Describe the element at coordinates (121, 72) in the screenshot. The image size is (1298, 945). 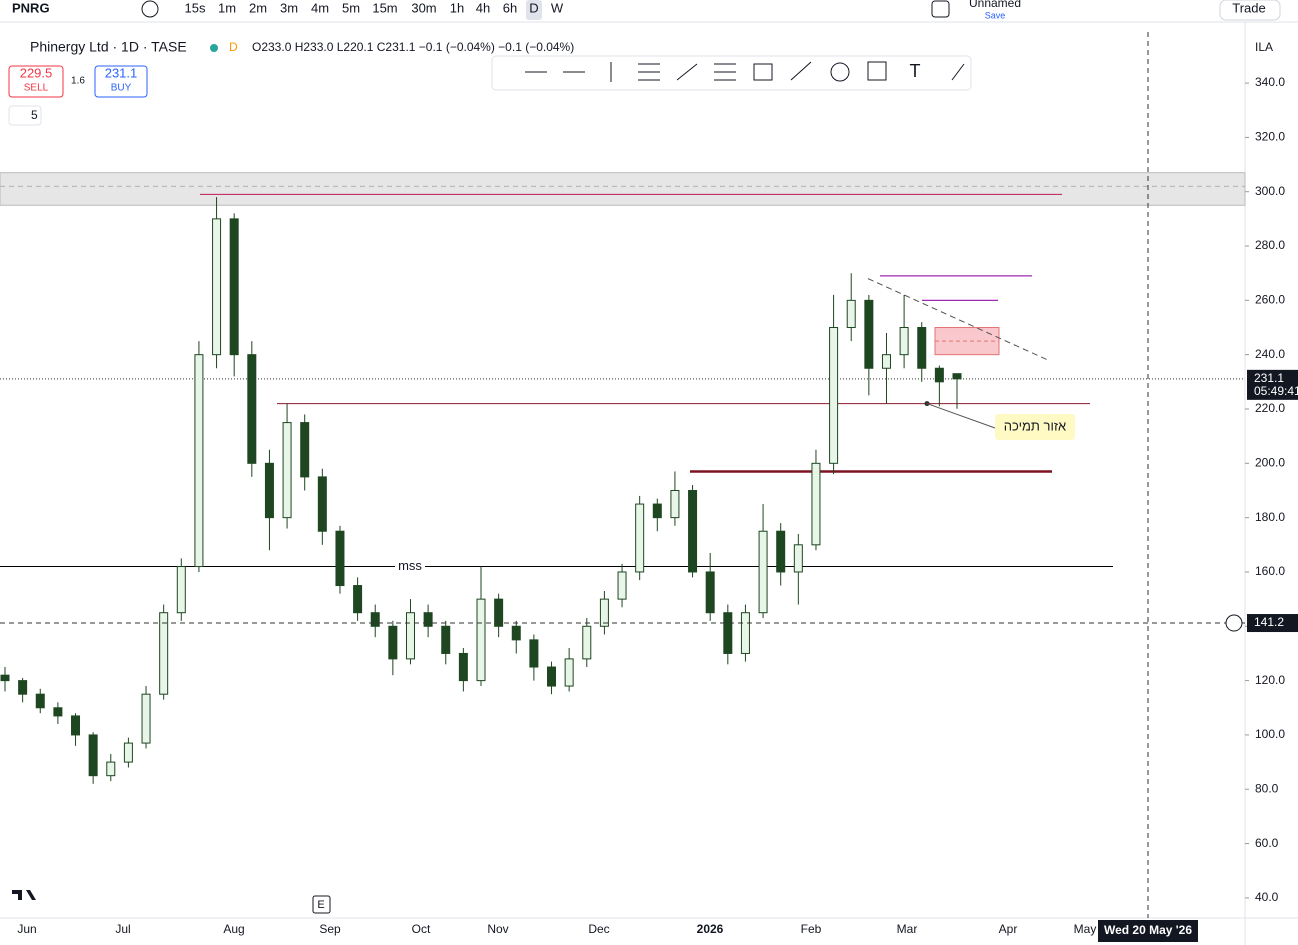
I see `buy-price: 231.1` at that location.